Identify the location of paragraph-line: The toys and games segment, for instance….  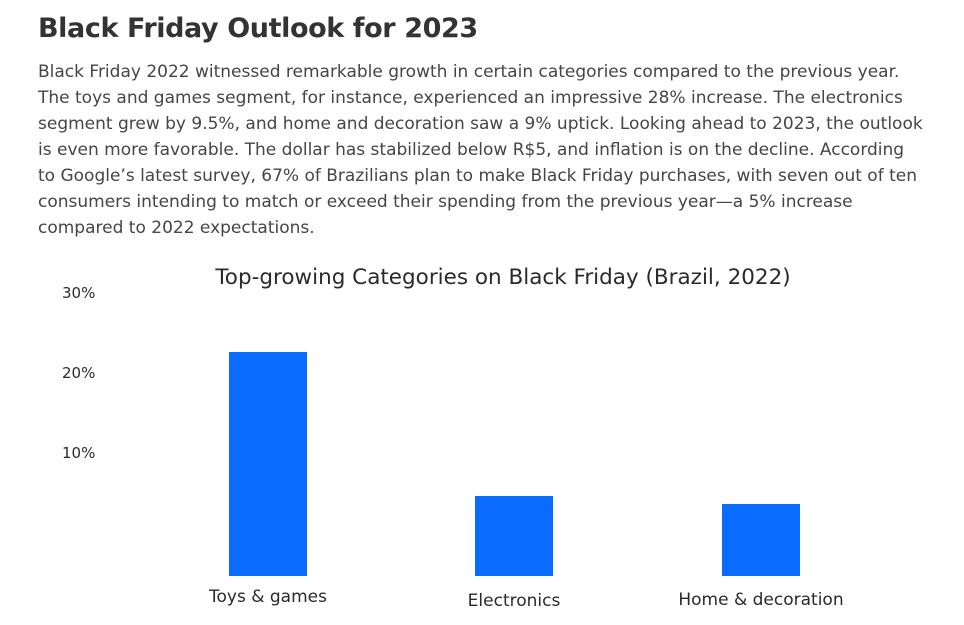
(470, 98).